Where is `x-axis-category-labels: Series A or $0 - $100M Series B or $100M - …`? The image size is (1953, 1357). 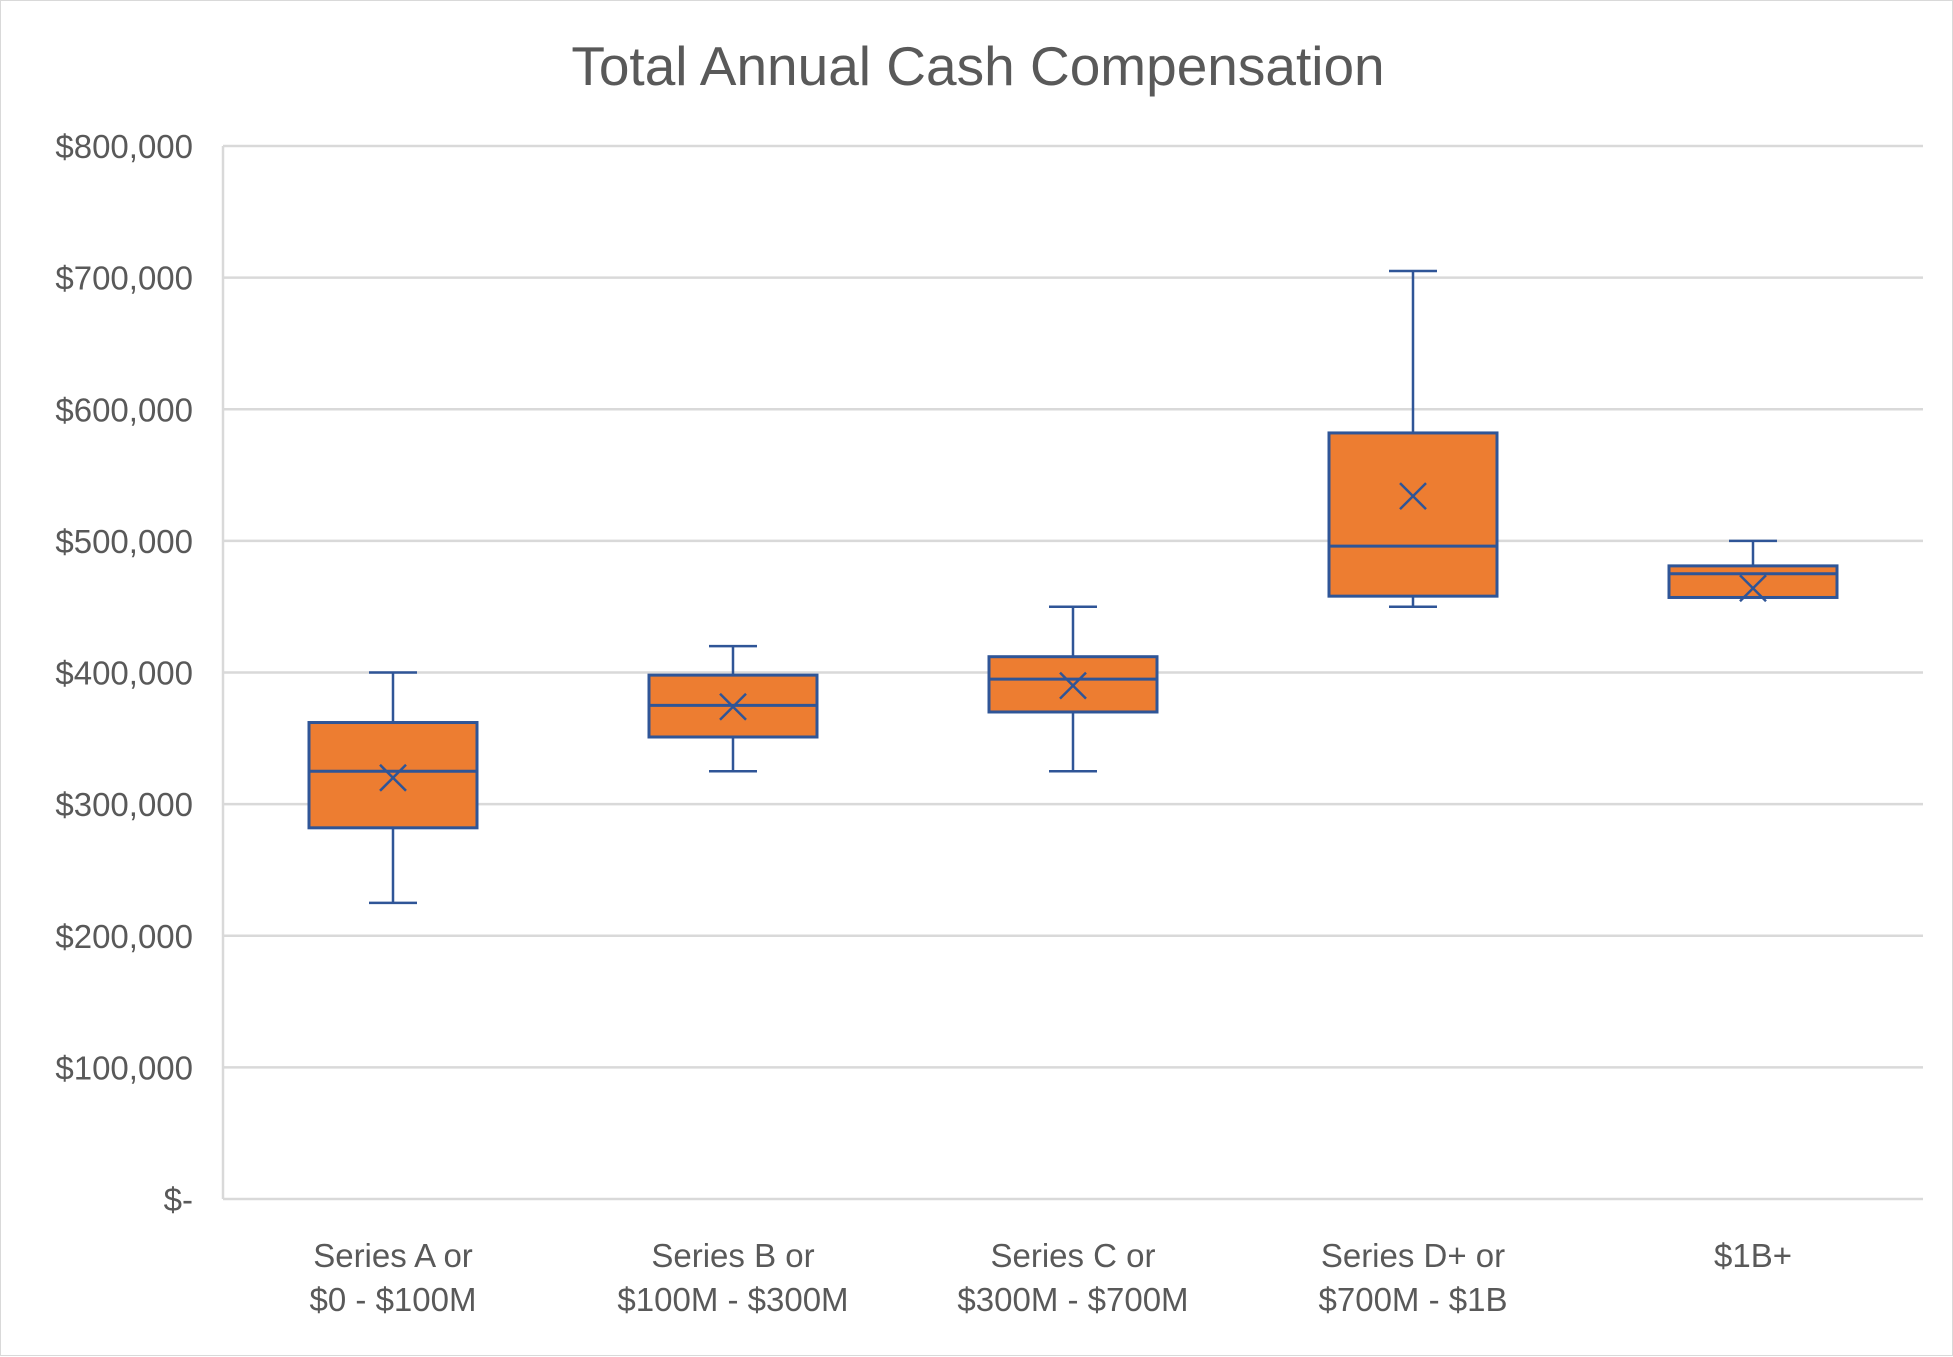
x-axis-category-labels: Series A or $0 - $100M Series B or $100M - … is located at coordinates (1051, 1277).